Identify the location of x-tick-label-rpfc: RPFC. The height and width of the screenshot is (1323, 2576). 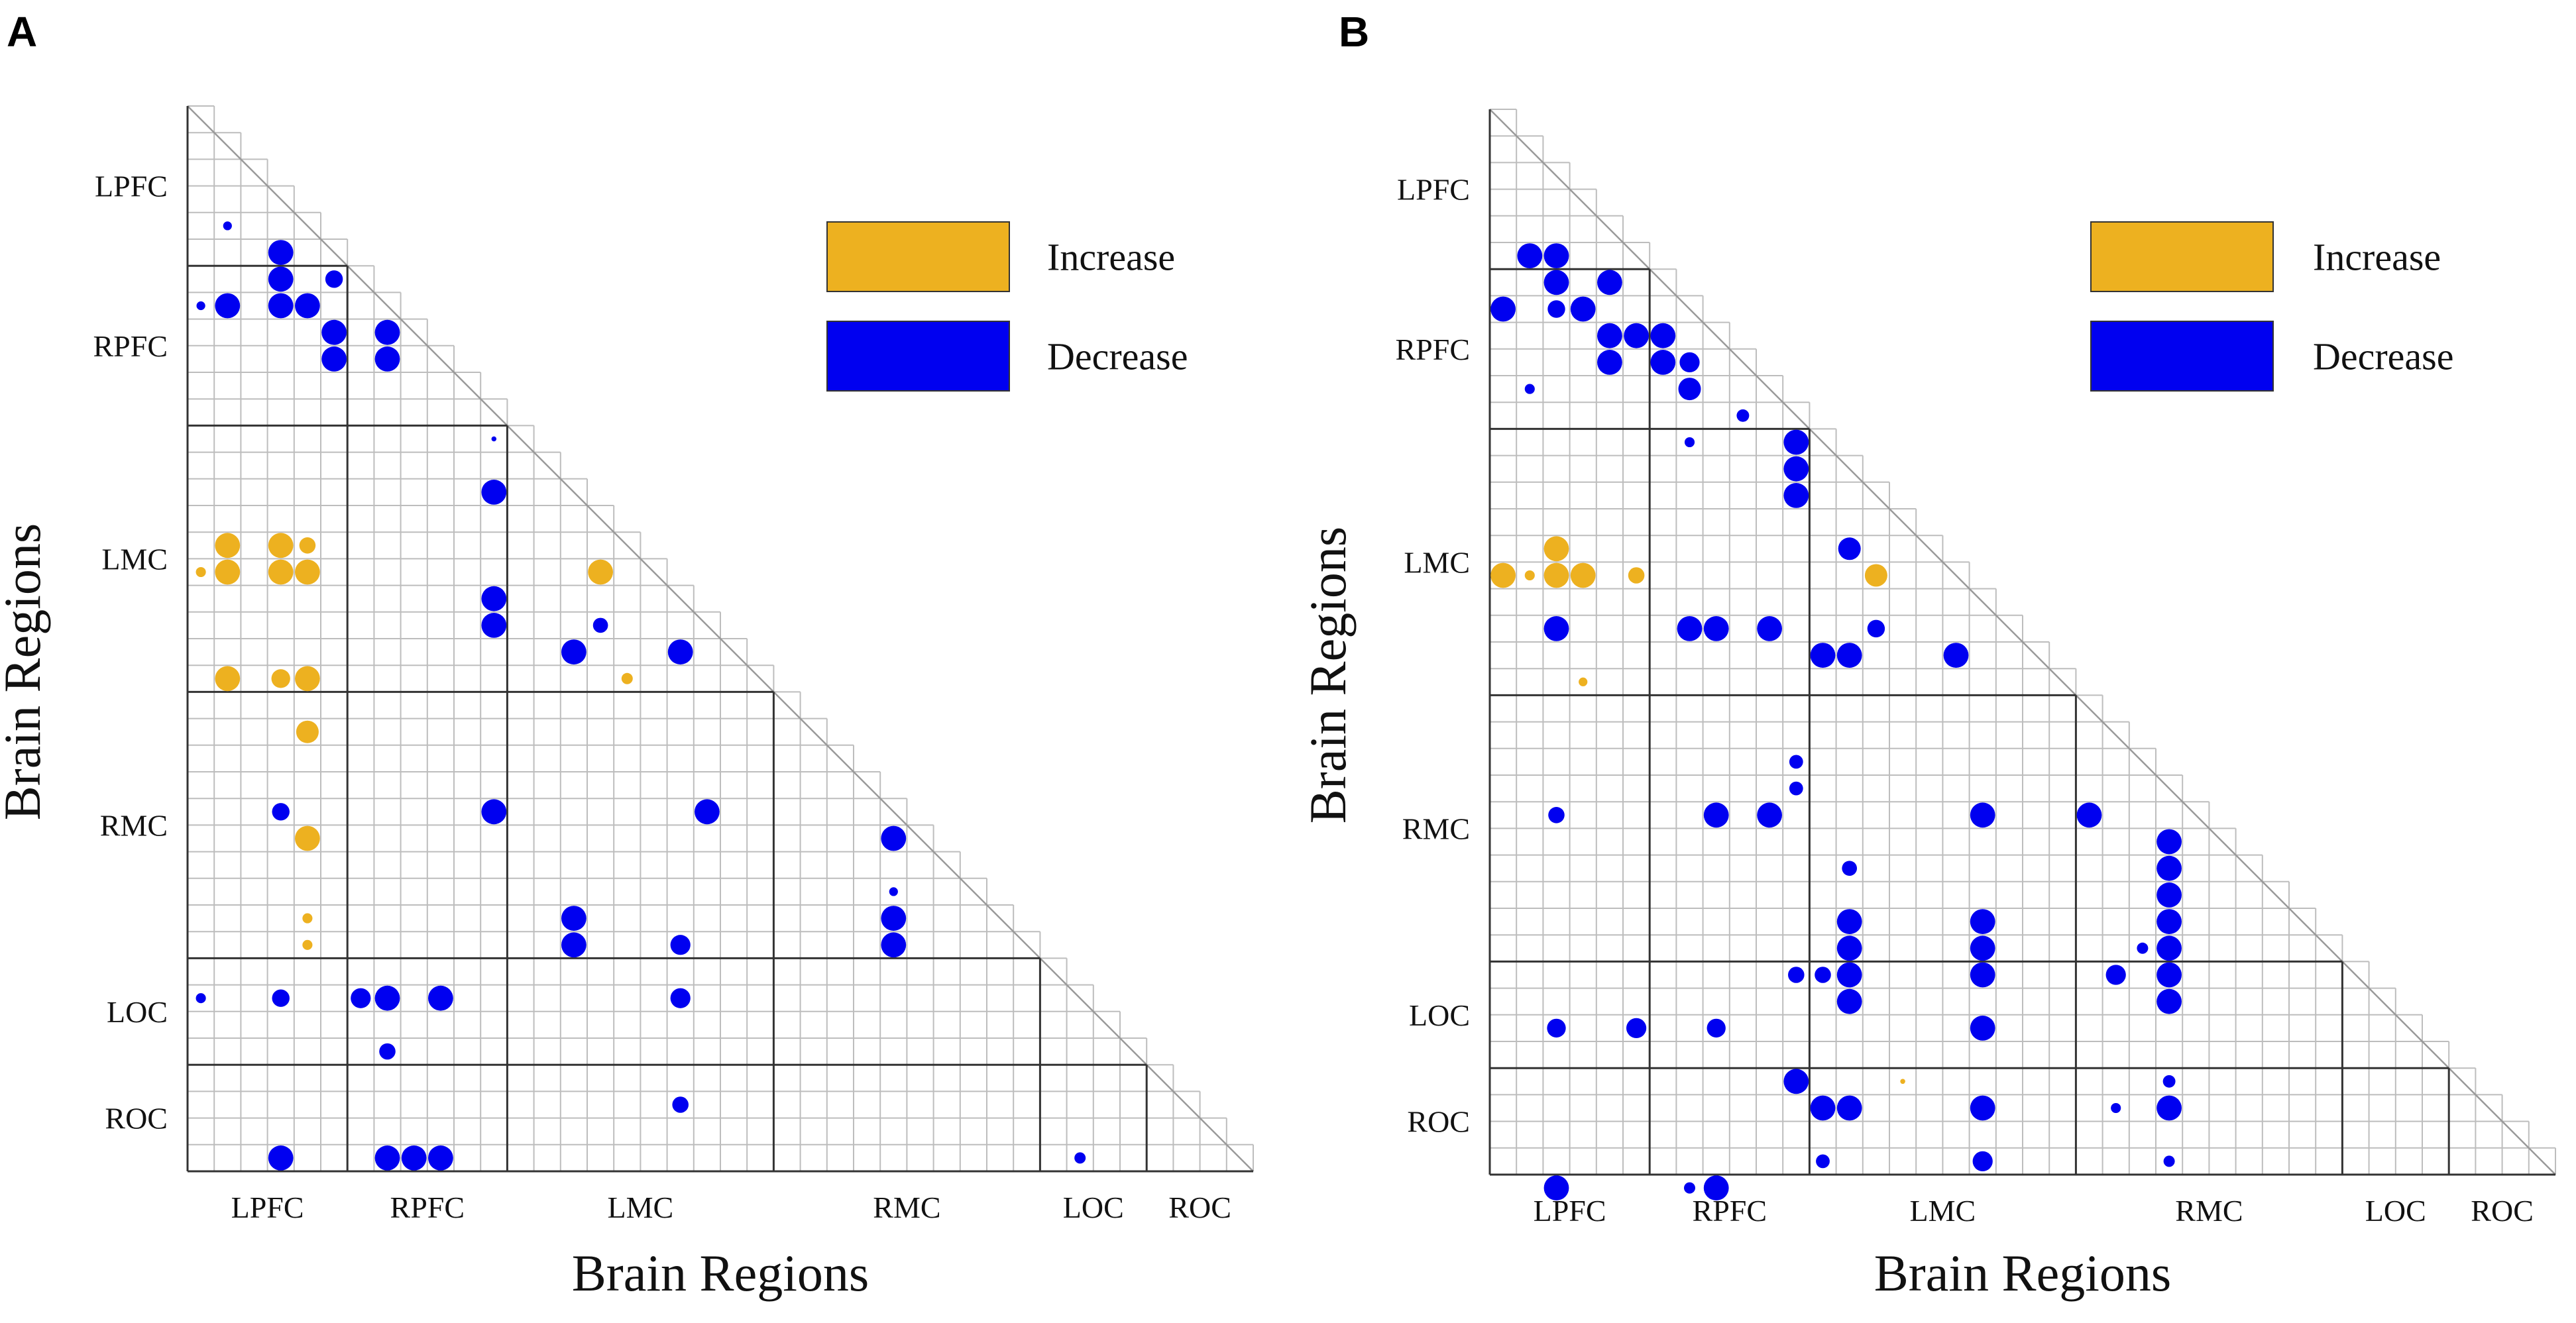
(1730, 1211).